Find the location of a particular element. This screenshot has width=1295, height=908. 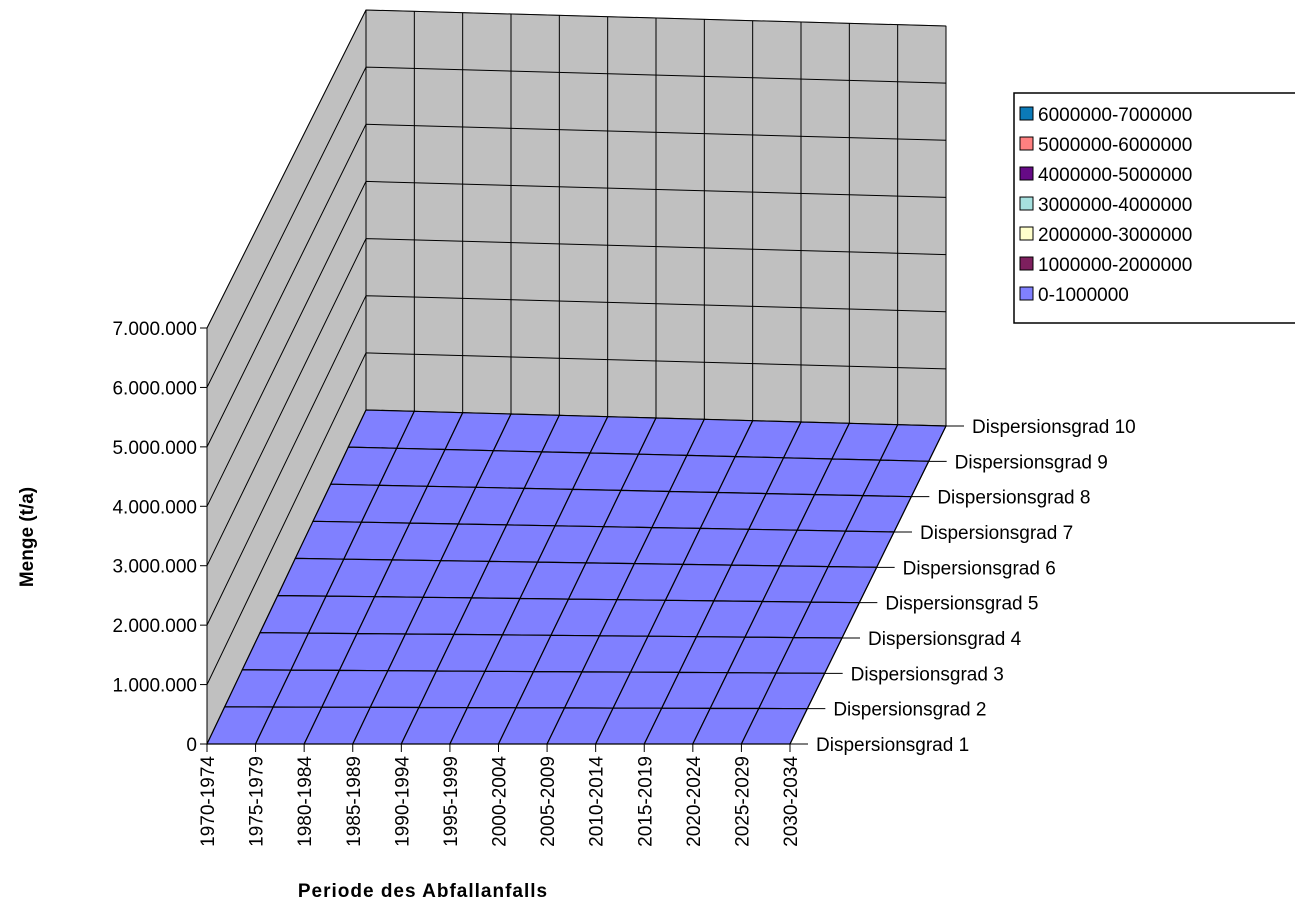

y-axis-title: Menge (t/a) is located at coordinates (27, 537).